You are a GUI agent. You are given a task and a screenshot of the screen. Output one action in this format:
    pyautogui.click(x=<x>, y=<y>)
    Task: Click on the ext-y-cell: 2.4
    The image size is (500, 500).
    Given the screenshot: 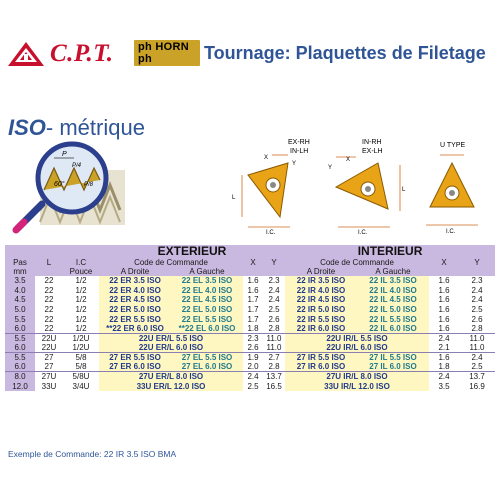 What is the action you would take?
    pyautogui.click(x=274, y=300)
    